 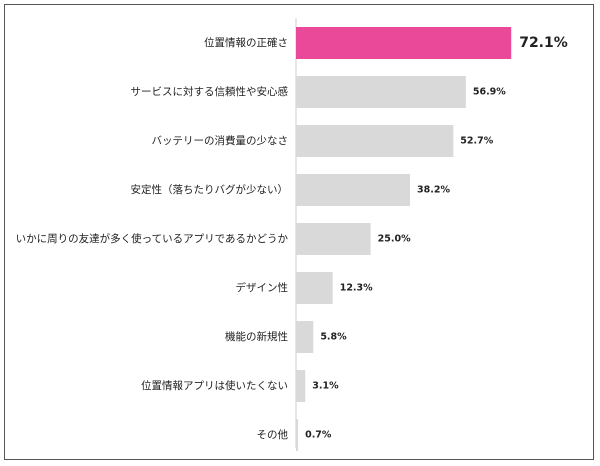 What do you see at coordinates (318, 435) in the screenshot?
I see `value-label-8: 0.7%` at bounding box center [318, 435].